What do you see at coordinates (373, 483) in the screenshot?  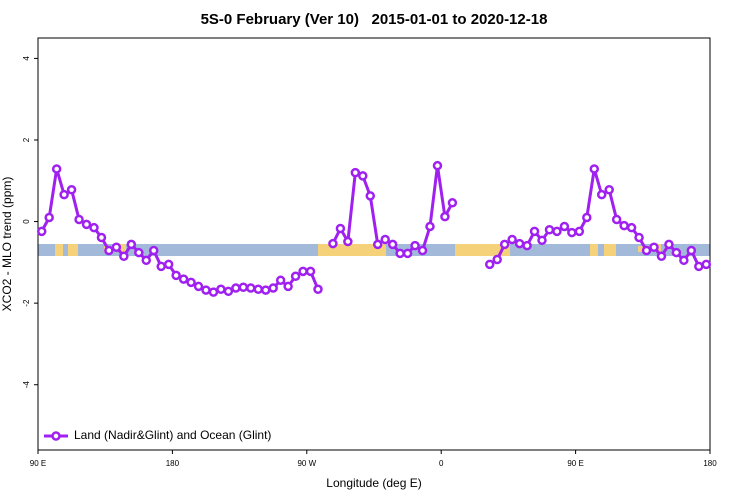 I see `x-axis-label: Longitude (deg E)` at bounding box center [373, 483].